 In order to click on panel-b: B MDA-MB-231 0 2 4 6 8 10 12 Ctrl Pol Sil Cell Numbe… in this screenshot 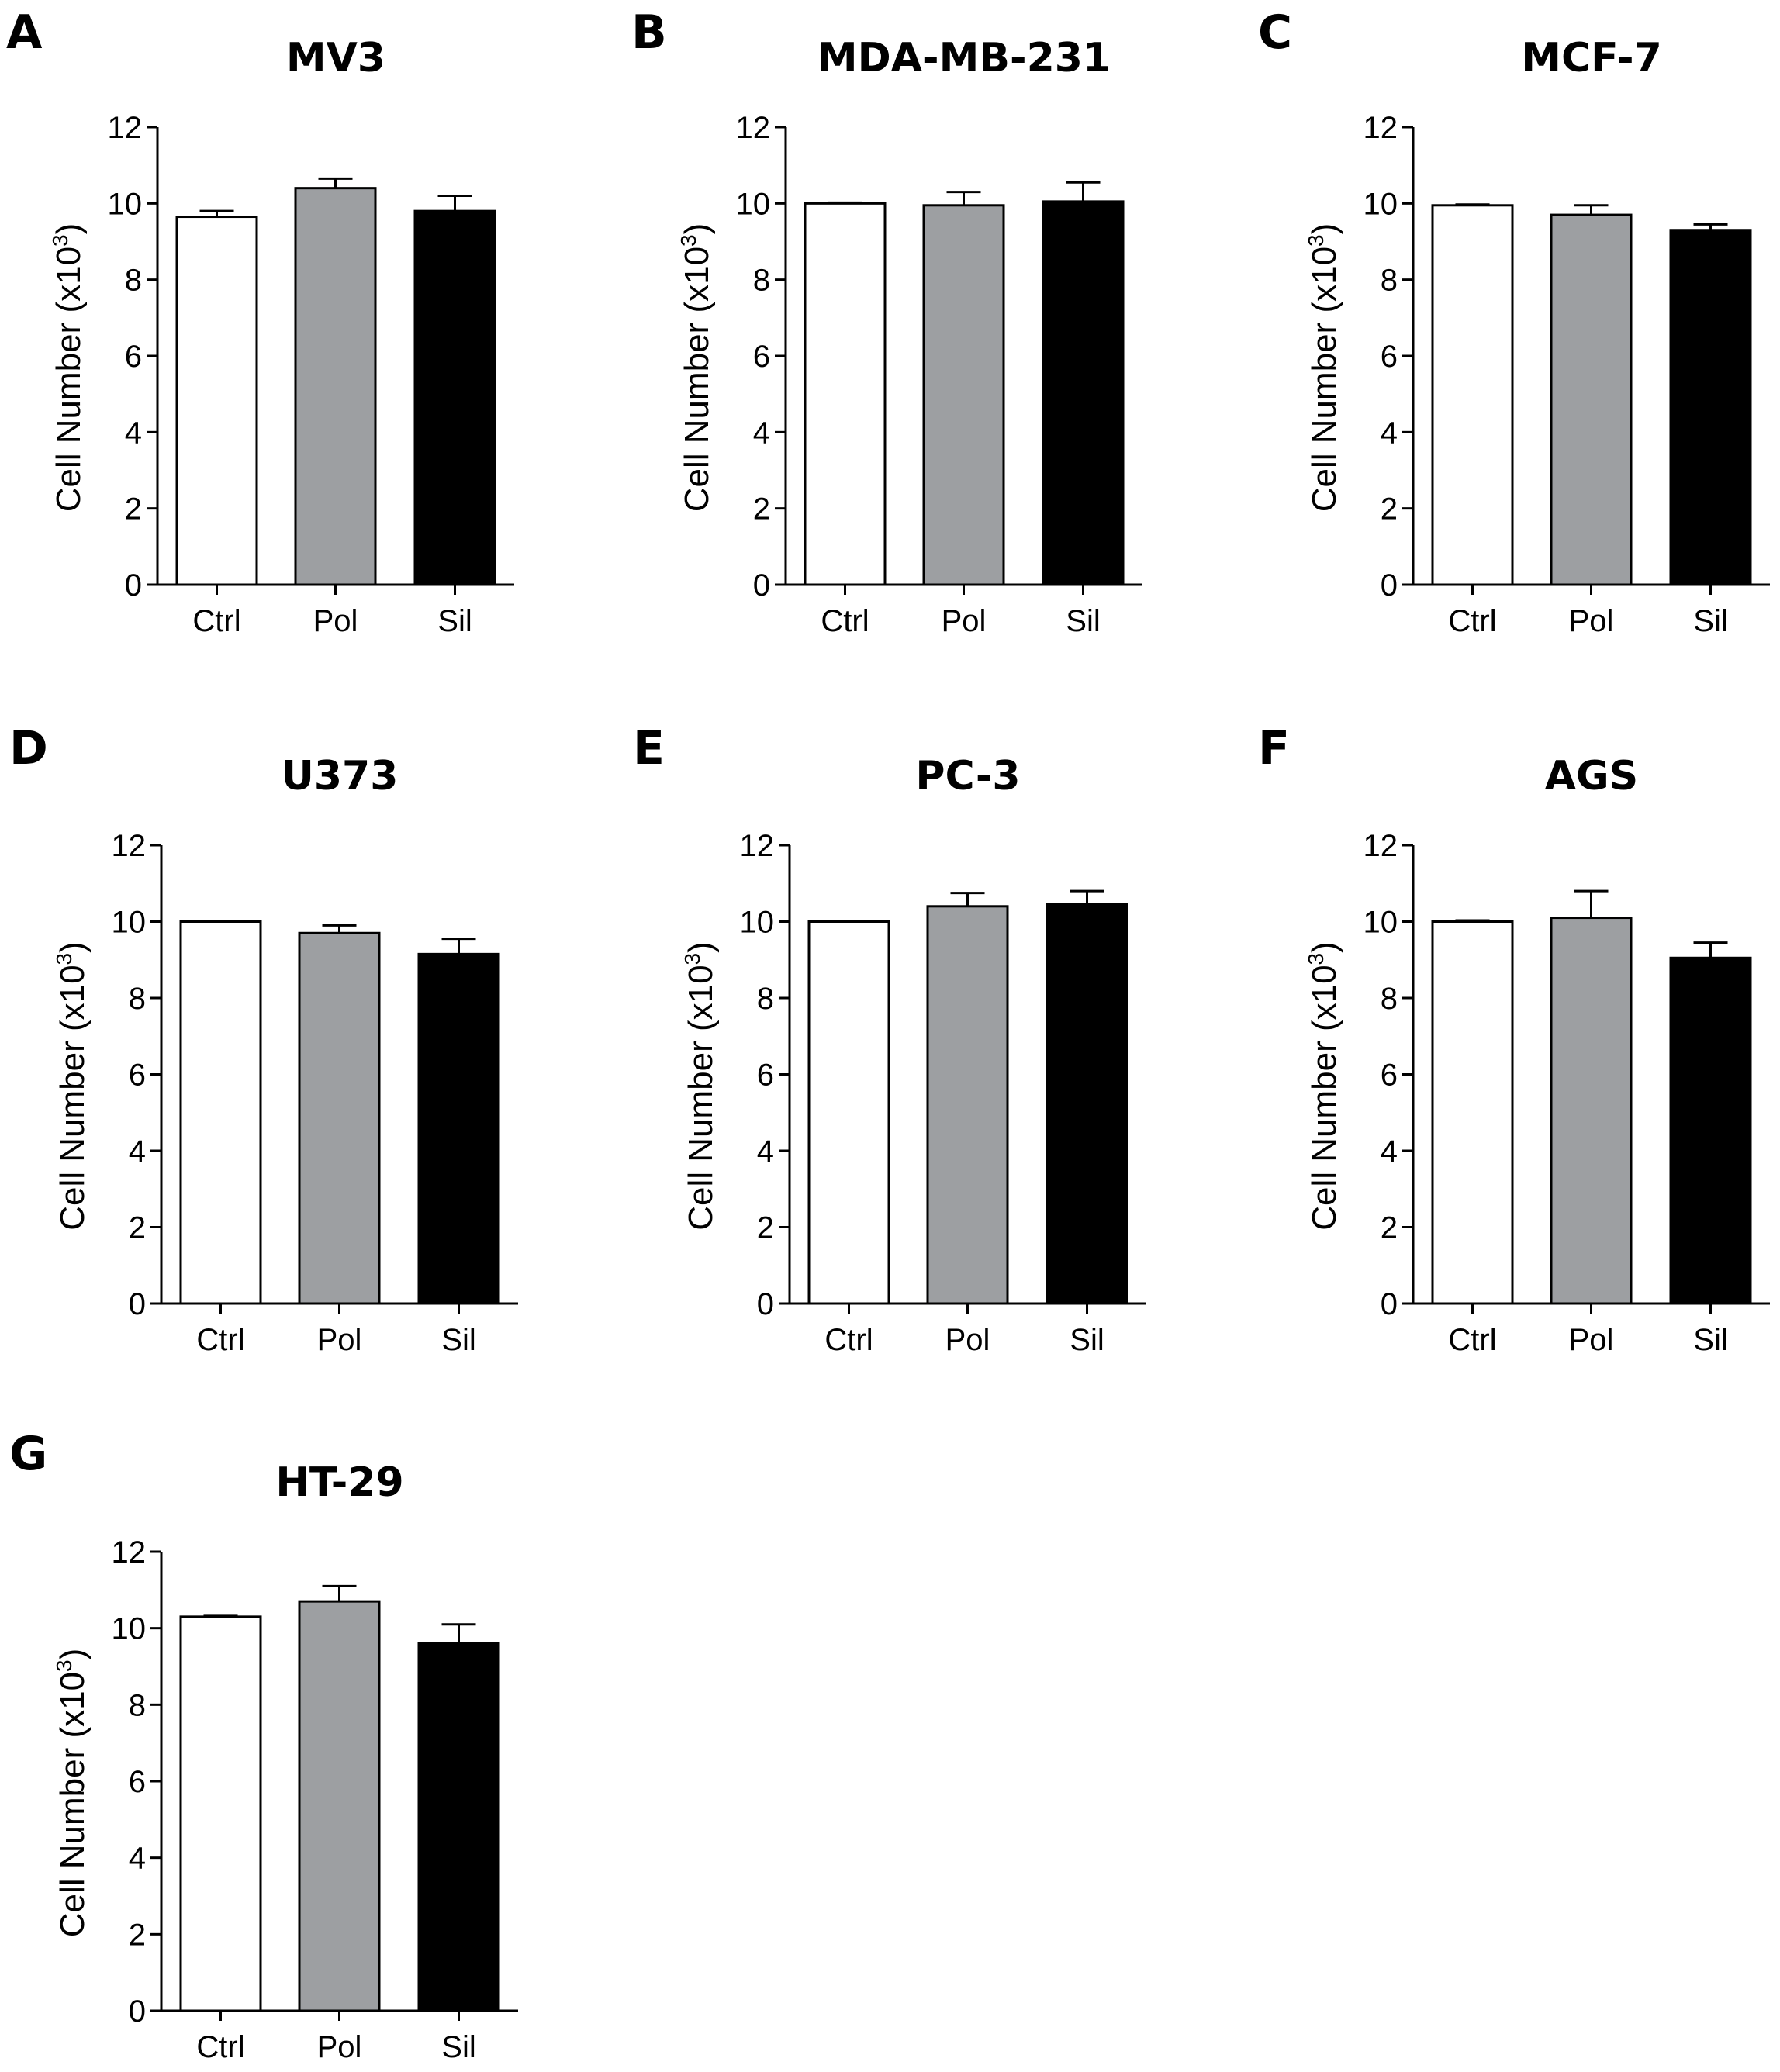, I will do `click(886, 321)`.